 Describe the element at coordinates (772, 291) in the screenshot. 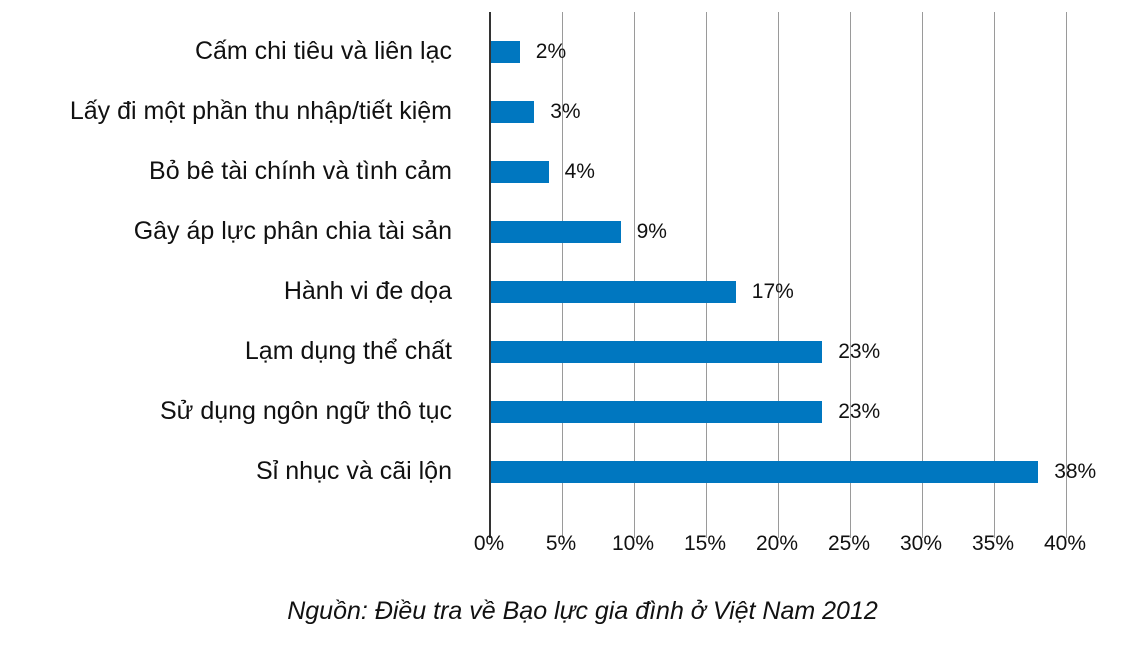

I see `value-label: 17%` at that location.